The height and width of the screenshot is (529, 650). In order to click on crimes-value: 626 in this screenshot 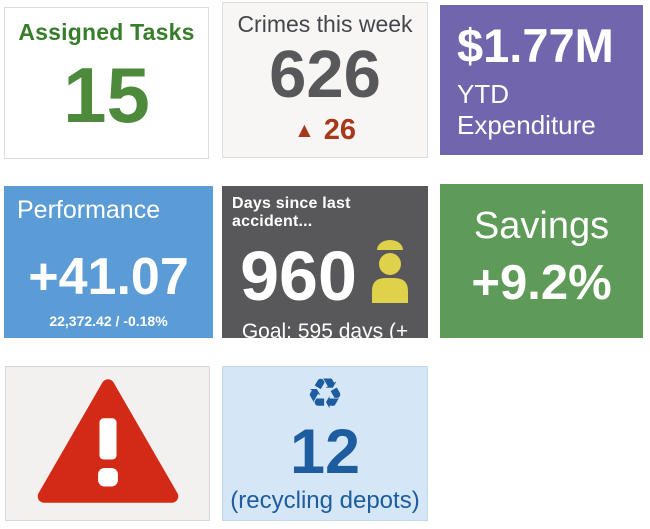, I will do `click(325, 74)`.